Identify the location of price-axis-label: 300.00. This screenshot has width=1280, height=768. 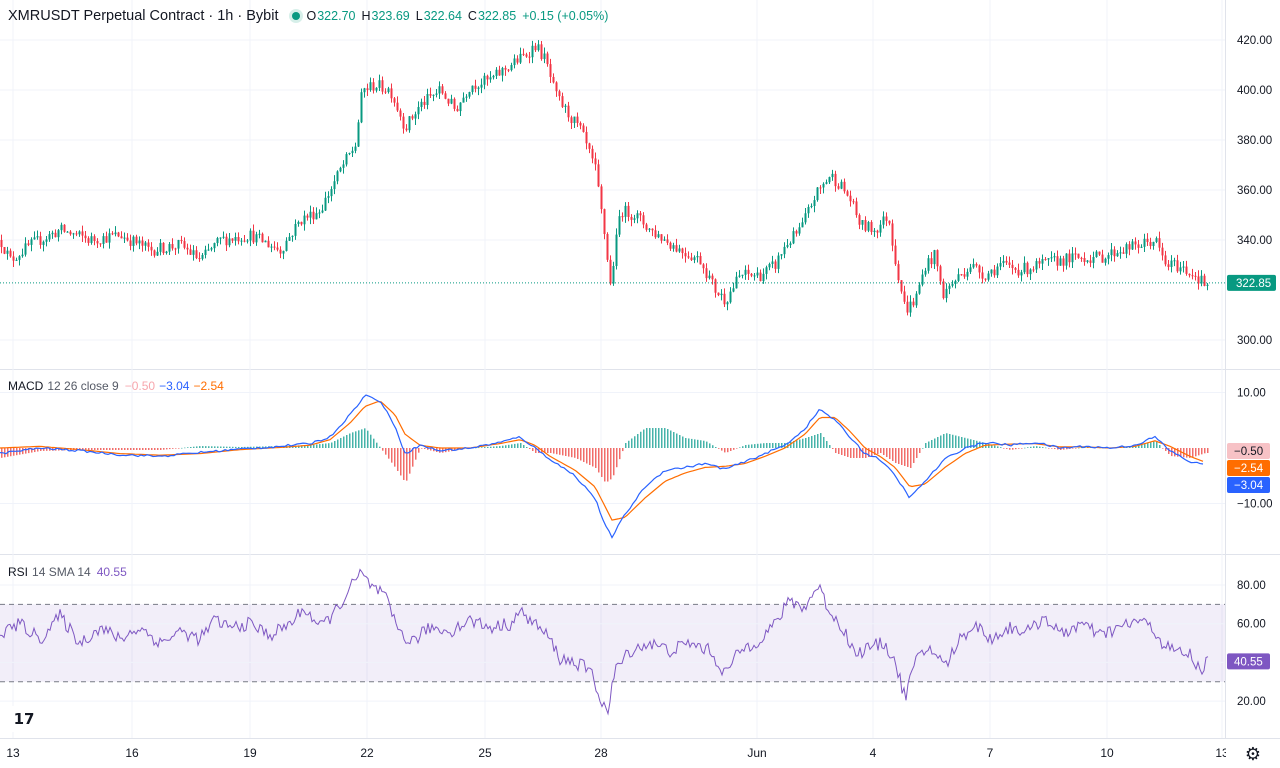
(1254, 341).